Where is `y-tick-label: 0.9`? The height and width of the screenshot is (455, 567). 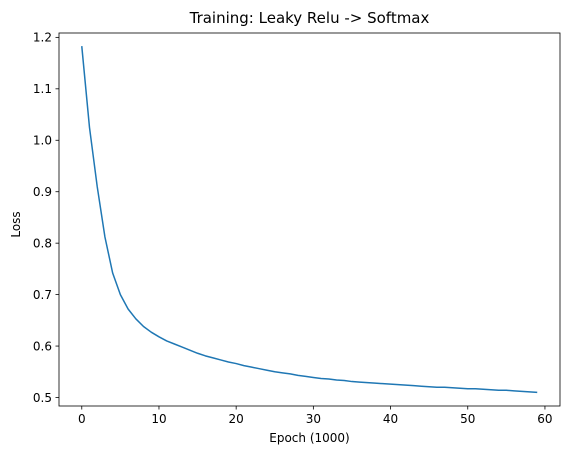 y-tick-label: 0.9 is located at coordinates (42, 192).